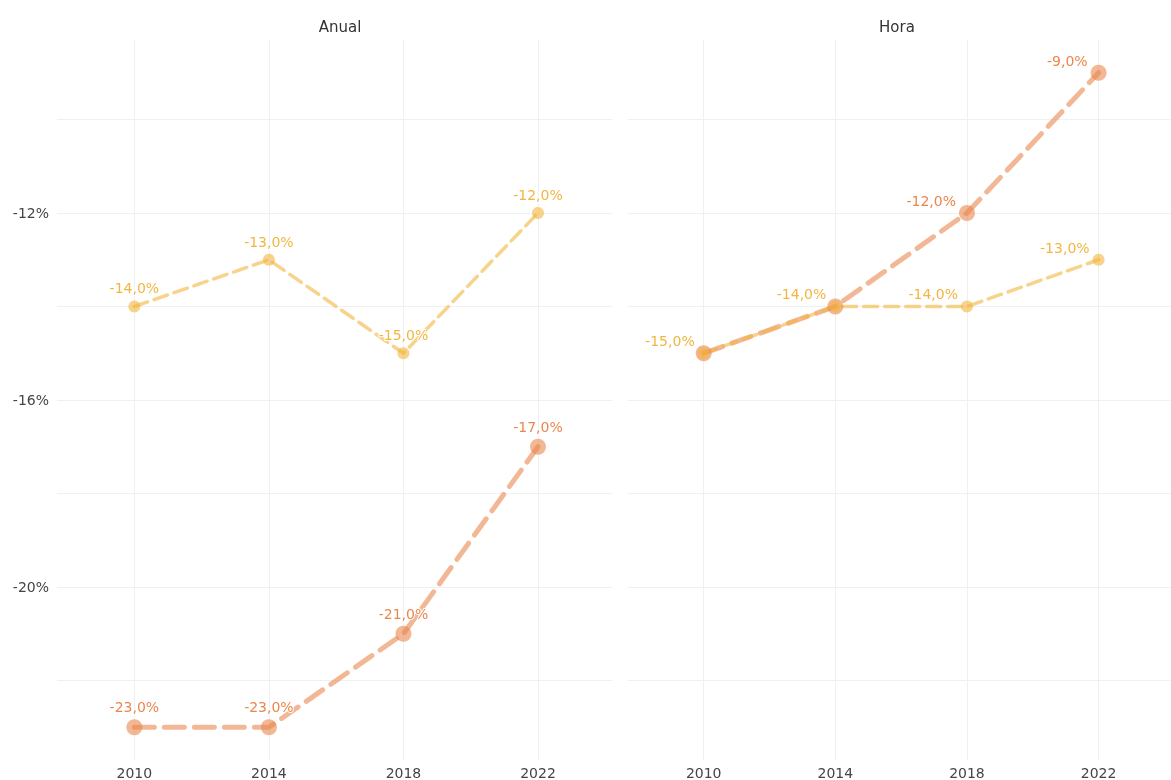  Describe the element at coordinates (30, 400) in the screenshot. I see `y-tick-label: -16%` at that location.